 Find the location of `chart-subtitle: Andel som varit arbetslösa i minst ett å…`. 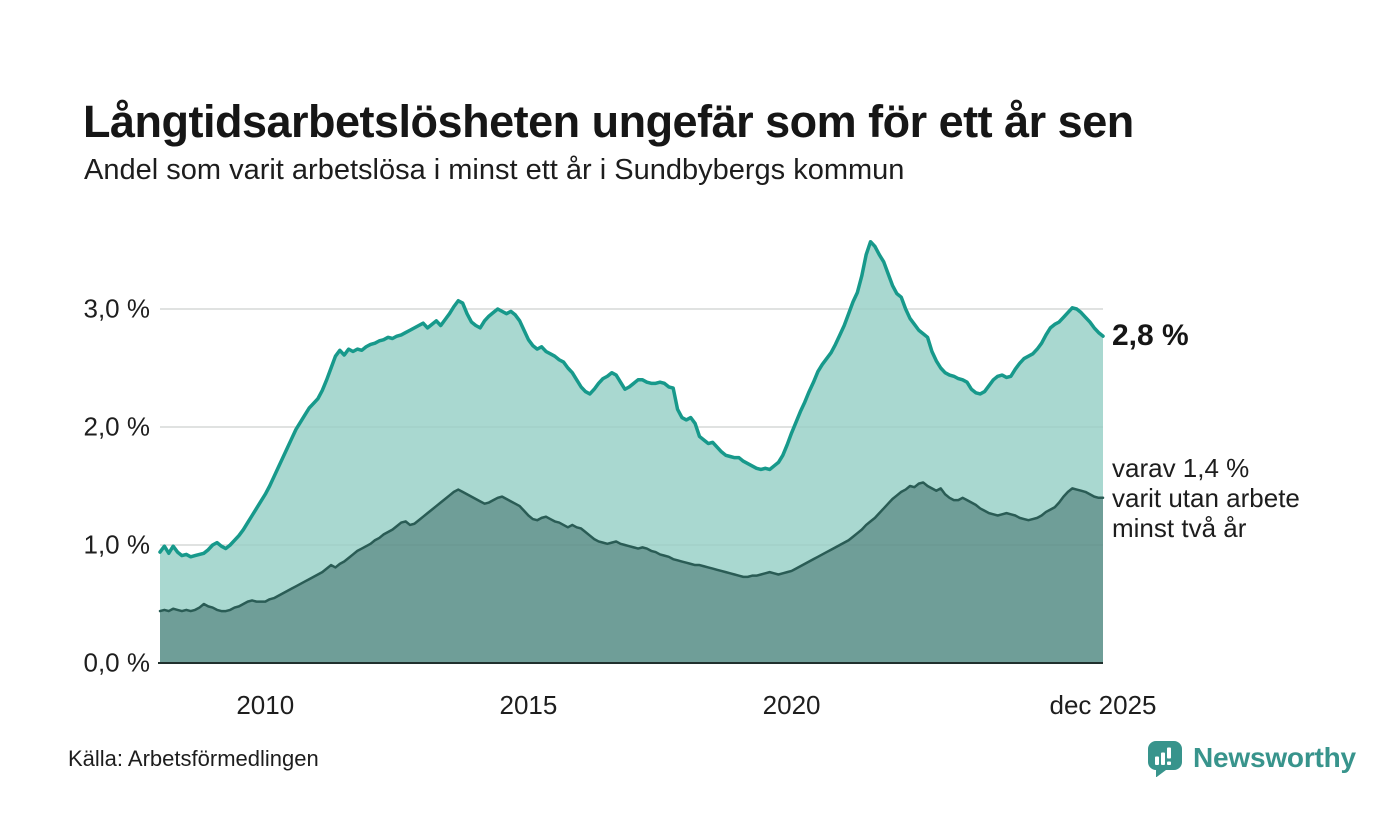

chart-subtitle: Andel som varit arbetslösa i minst ett å… is located at coordinates (494, 170).